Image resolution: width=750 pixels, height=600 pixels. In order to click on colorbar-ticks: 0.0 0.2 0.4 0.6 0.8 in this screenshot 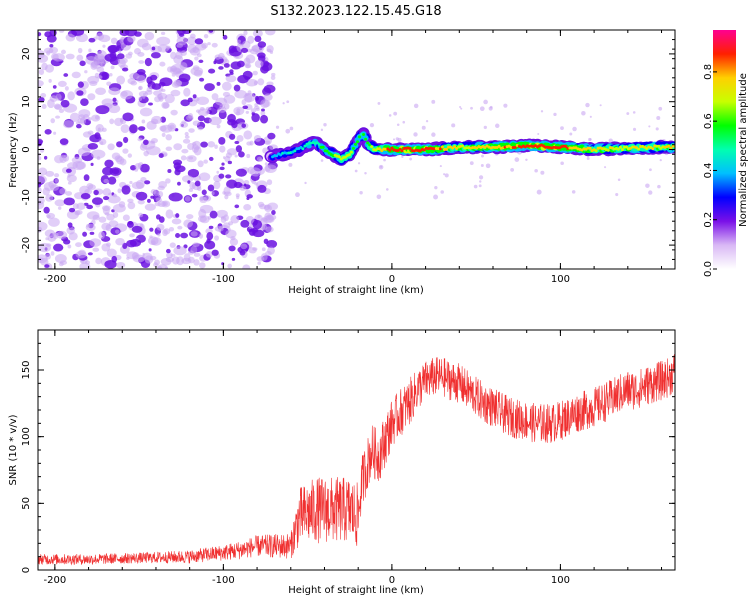, I will do `click(710, 170)`.